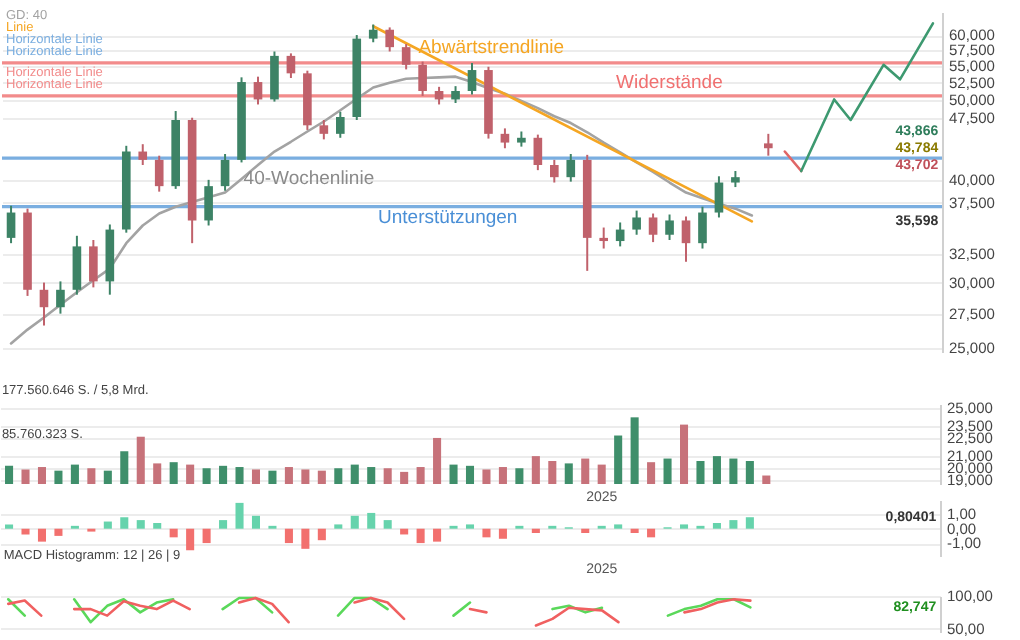 Image resolution: width=1020 pixels, height=640 pixels. What do you see at coordinates (867, 97) in the screenshot?
I see `line-series` at bounding box center [867, 97].